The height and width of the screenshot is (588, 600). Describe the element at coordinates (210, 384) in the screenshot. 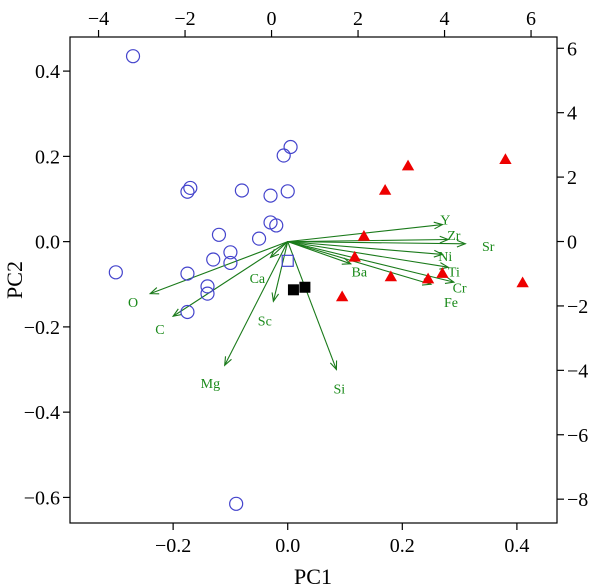

I see `loading-label-mg: Mg` at that location.